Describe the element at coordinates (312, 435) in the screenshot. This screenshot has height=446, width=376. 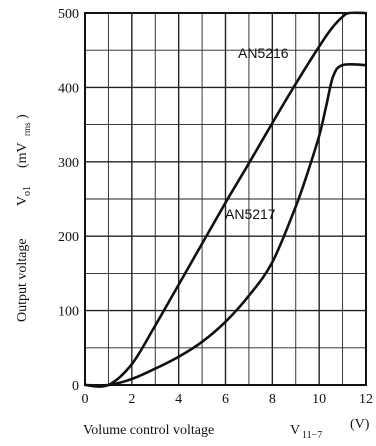
I see `x-axis-symbol-sub: 11−7` at that location.